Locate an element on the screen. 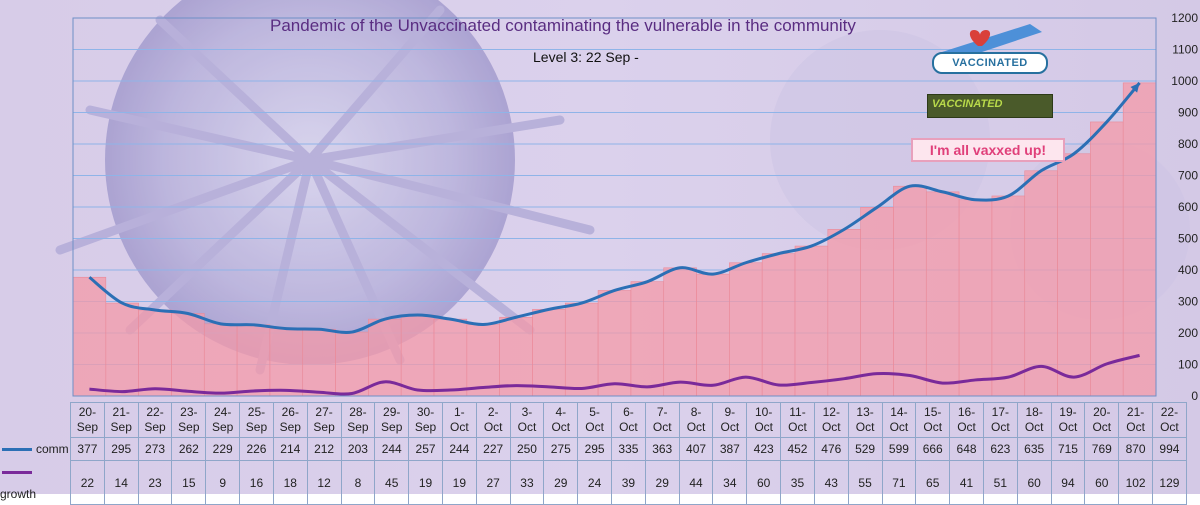 This screenshot has height=505, width=1200. x-tick-label-part: 10- is located at coordinates (763, 412).